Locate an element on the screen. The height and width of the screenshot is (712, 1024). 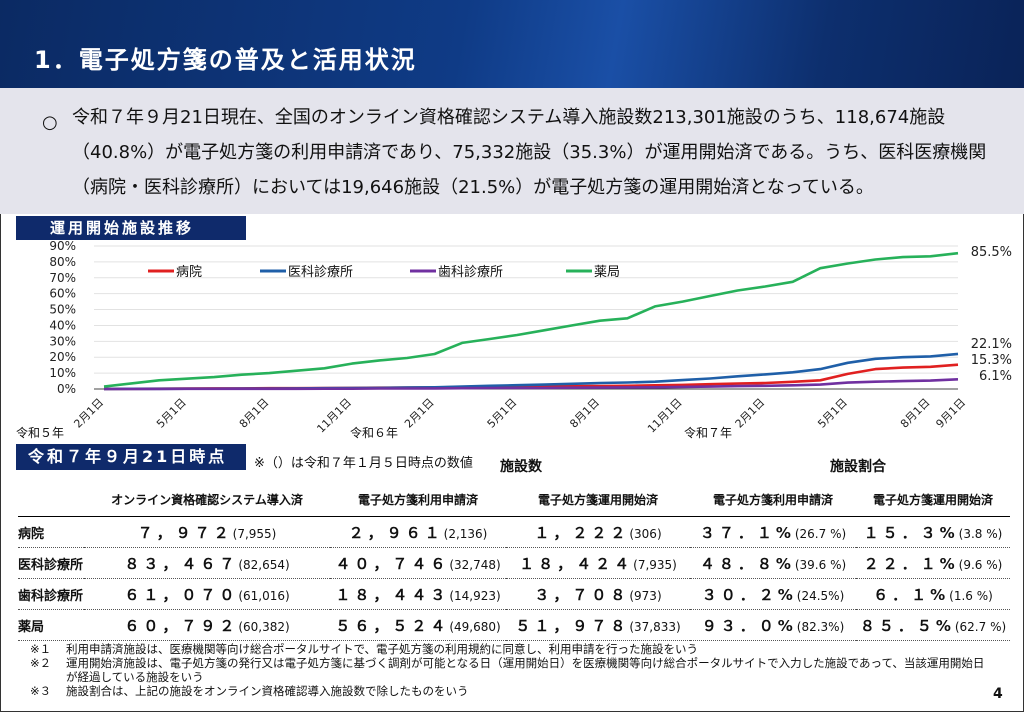
table-header-corner is located at coordinates (51, 499).